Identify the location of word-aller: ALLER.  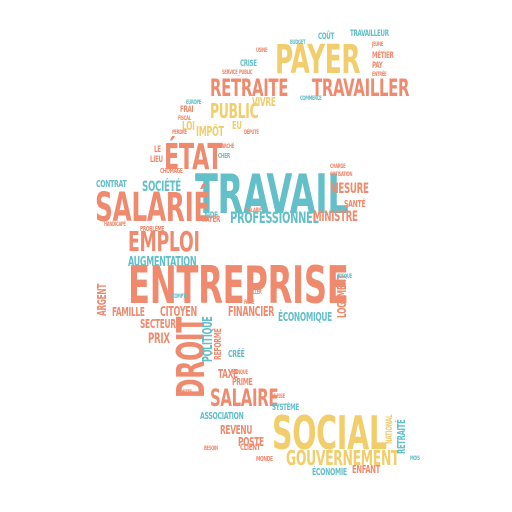
(256, 292).